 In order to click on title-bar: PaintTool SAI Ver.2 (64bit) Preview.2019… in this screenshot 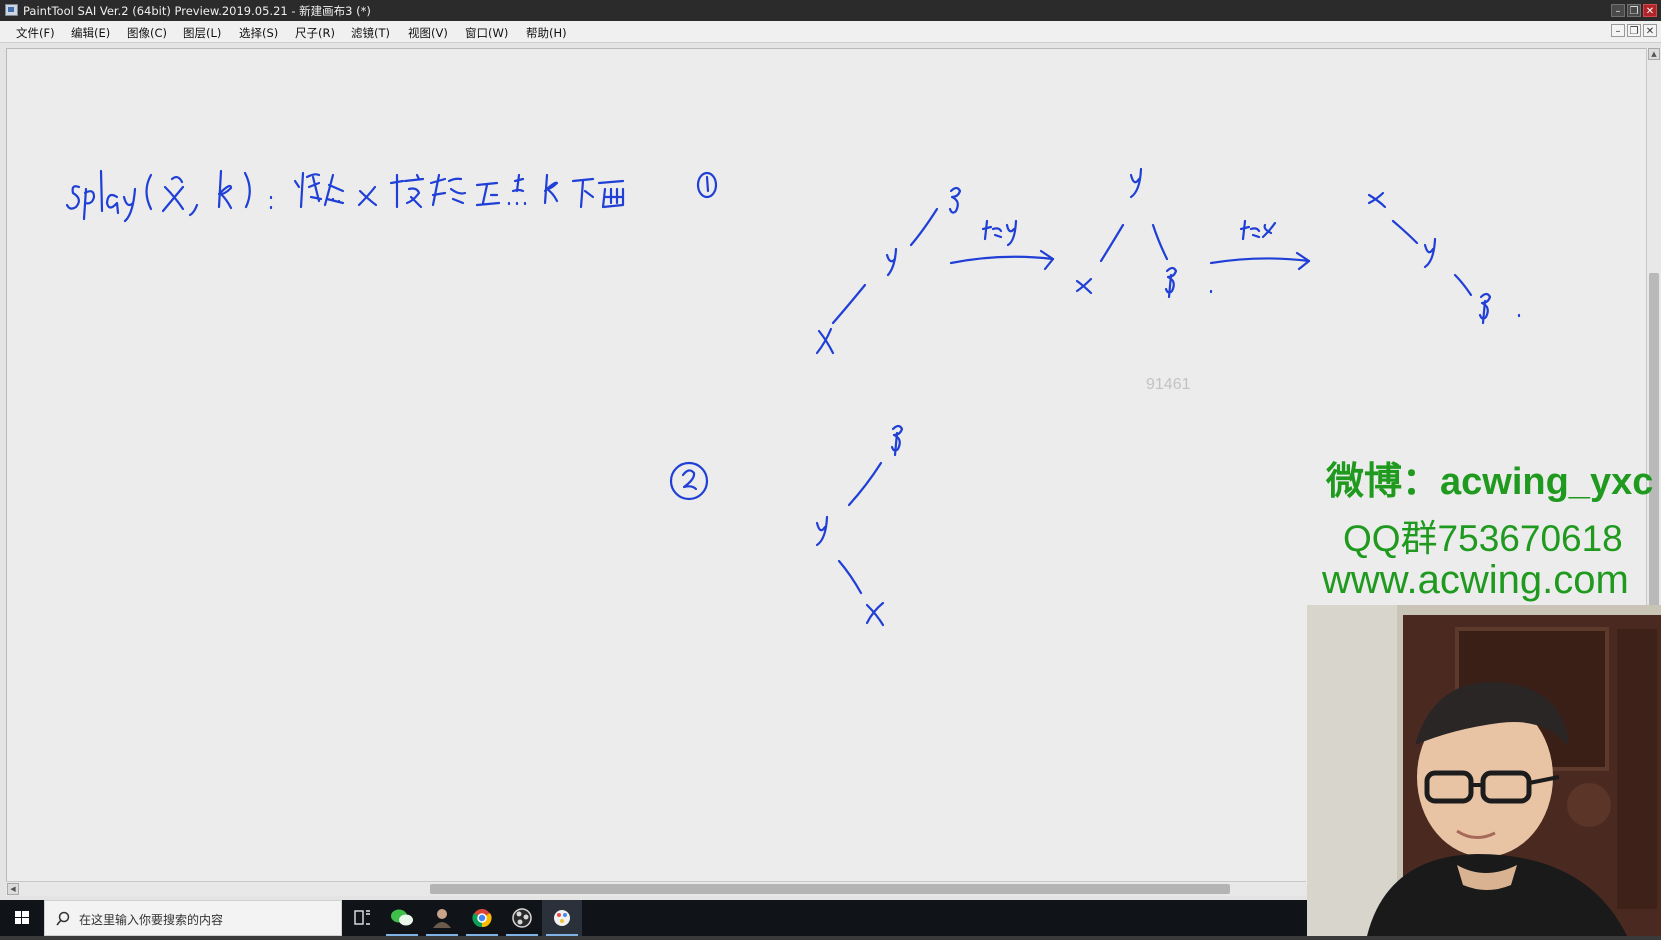, I will do `click(830, 10)`.